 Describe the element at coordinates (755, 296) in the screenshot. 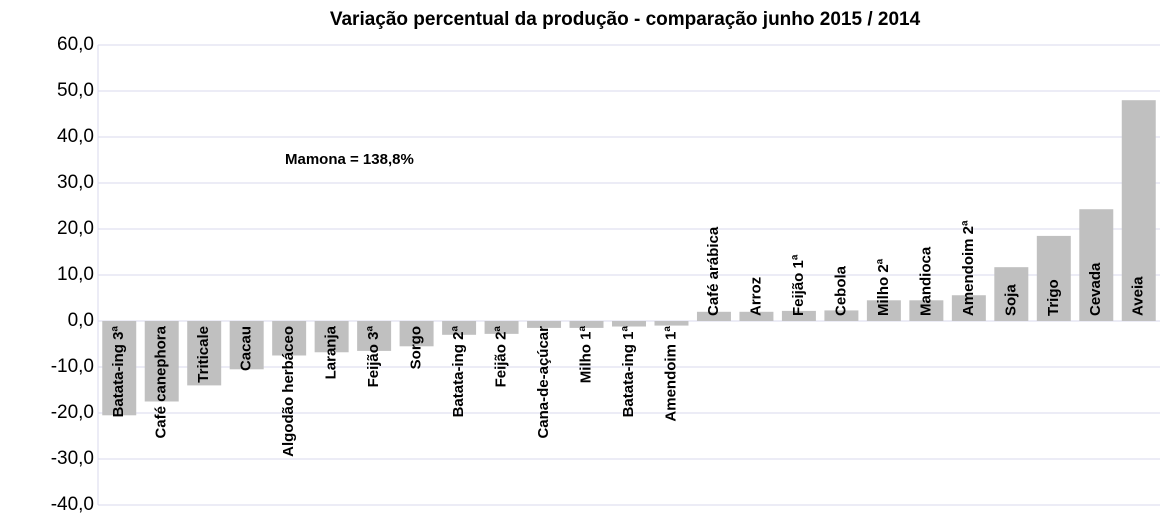

I see `x-tick-label: Arroz` at that location.